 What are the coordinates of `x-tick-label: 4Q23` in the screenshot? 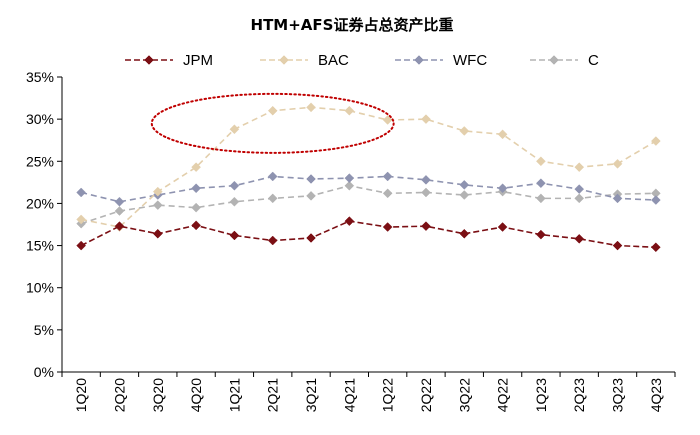 It's located at (656, 395).